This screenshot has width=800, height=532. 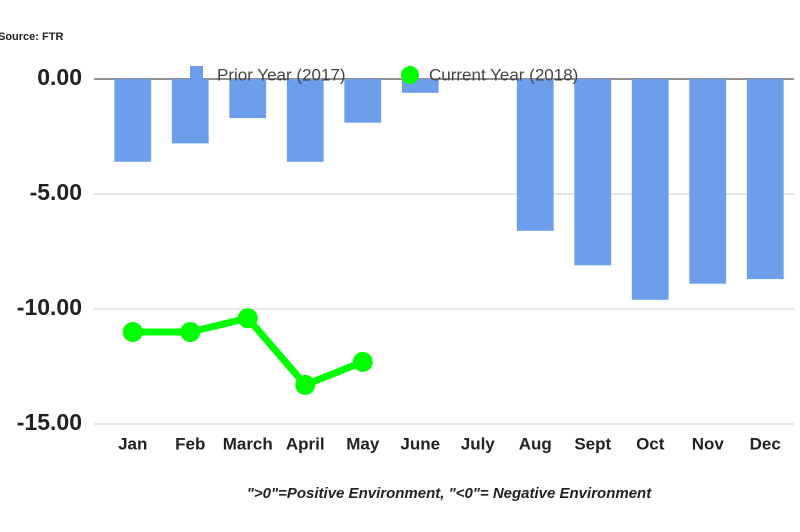 What do you see at coordinates (248, 443) in the screenshot?
I see `x-tick-label: March` at bounding box center [248, 443].